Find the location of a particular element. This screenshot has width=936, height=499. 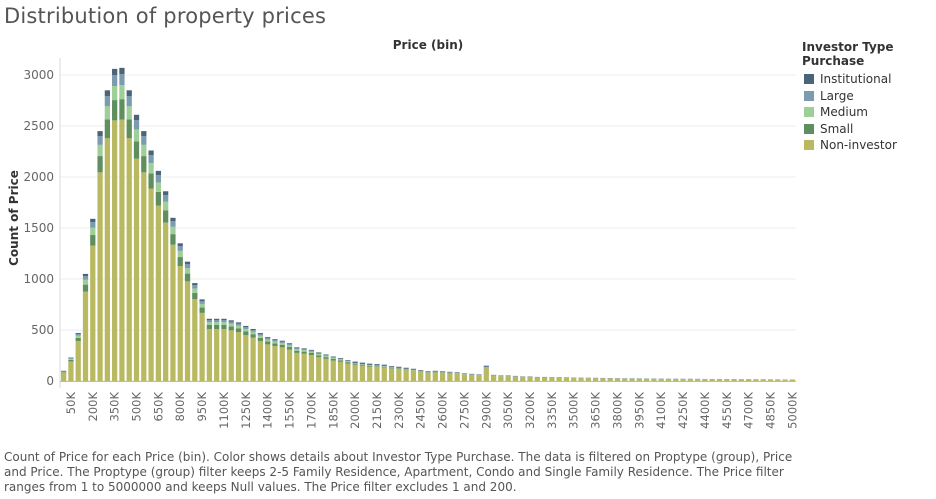

bar-4200K is located at coordinates (676, 379).